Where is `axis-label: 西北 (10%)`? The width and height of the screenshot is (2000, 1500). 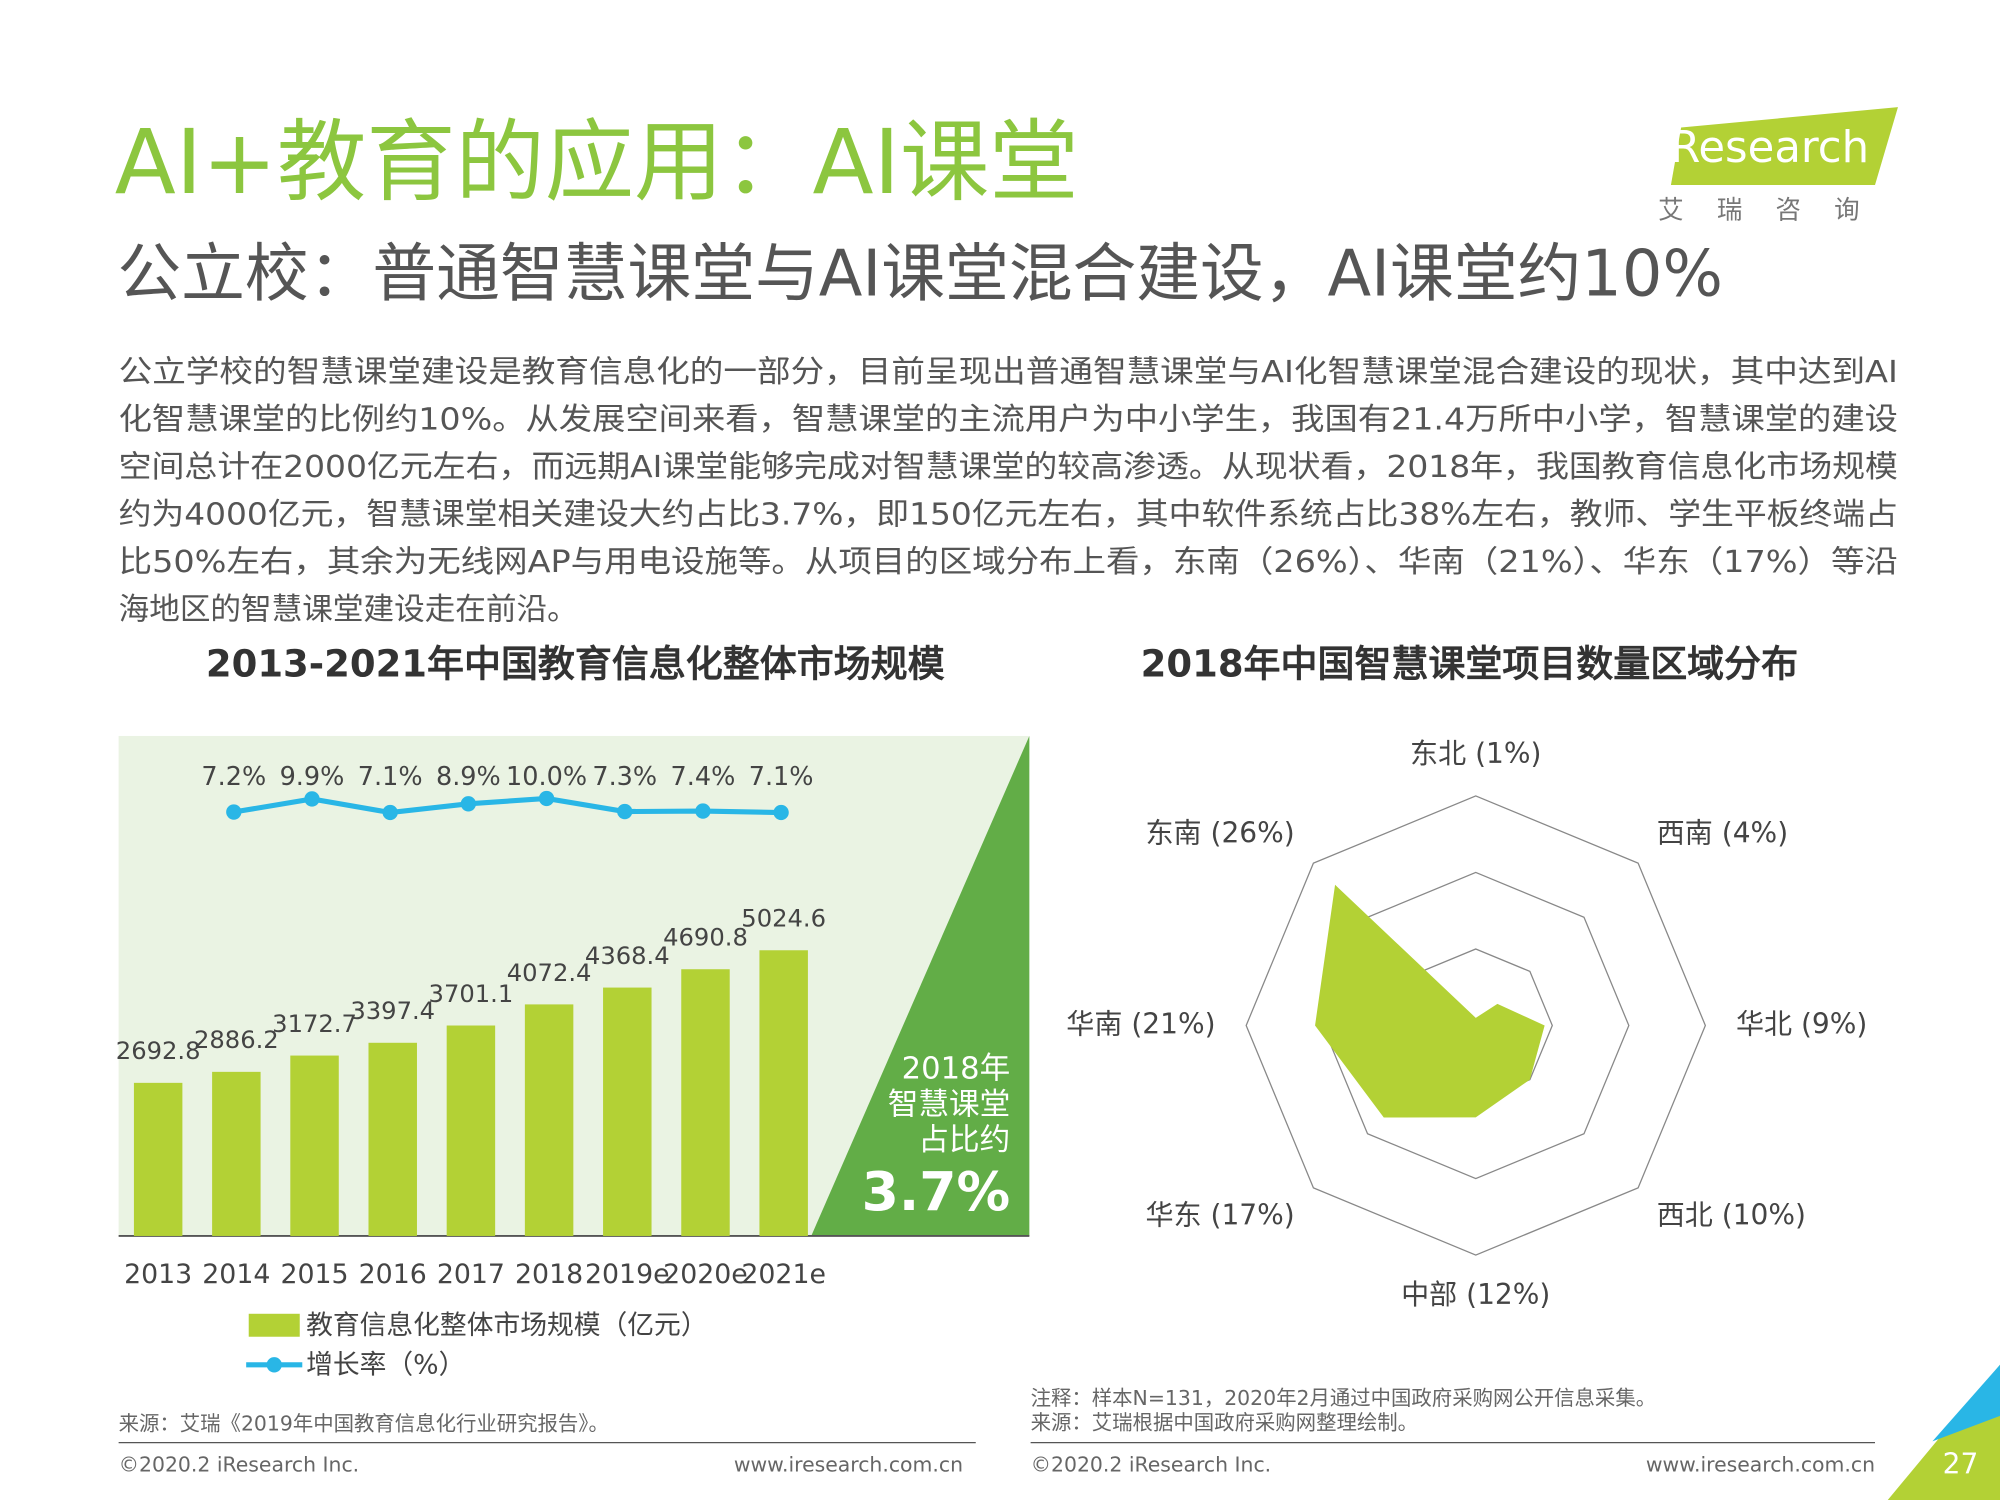
axis-label: 西北 (10%) is located at coordinates (1731, 1215).